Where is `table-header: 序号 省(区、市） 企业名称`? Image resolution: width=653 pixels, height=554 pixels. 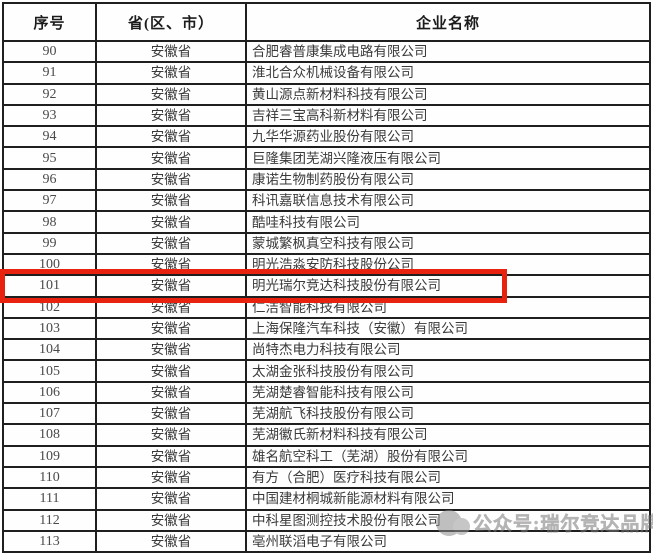 table-header: 序号 省(区、市） 企业名称 is located at coordinates (326, 22).